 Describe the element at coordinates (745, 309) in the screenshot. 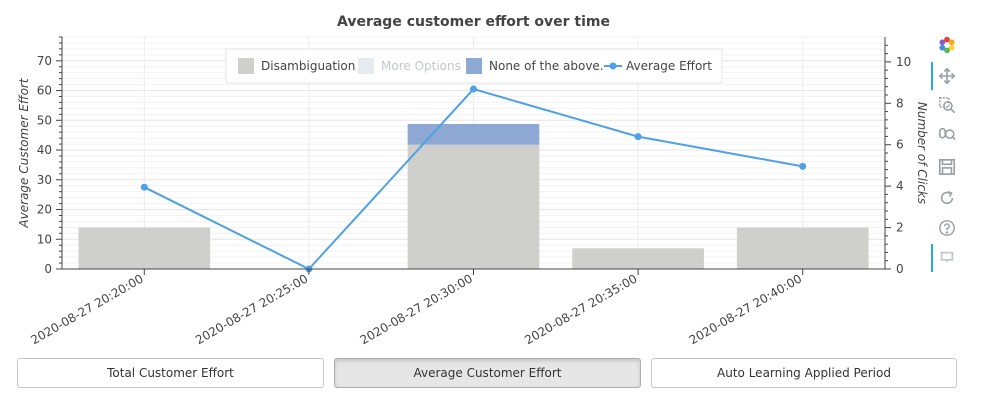

I see `x-tick-label: 2020-08-27 20:40:00` at that location.